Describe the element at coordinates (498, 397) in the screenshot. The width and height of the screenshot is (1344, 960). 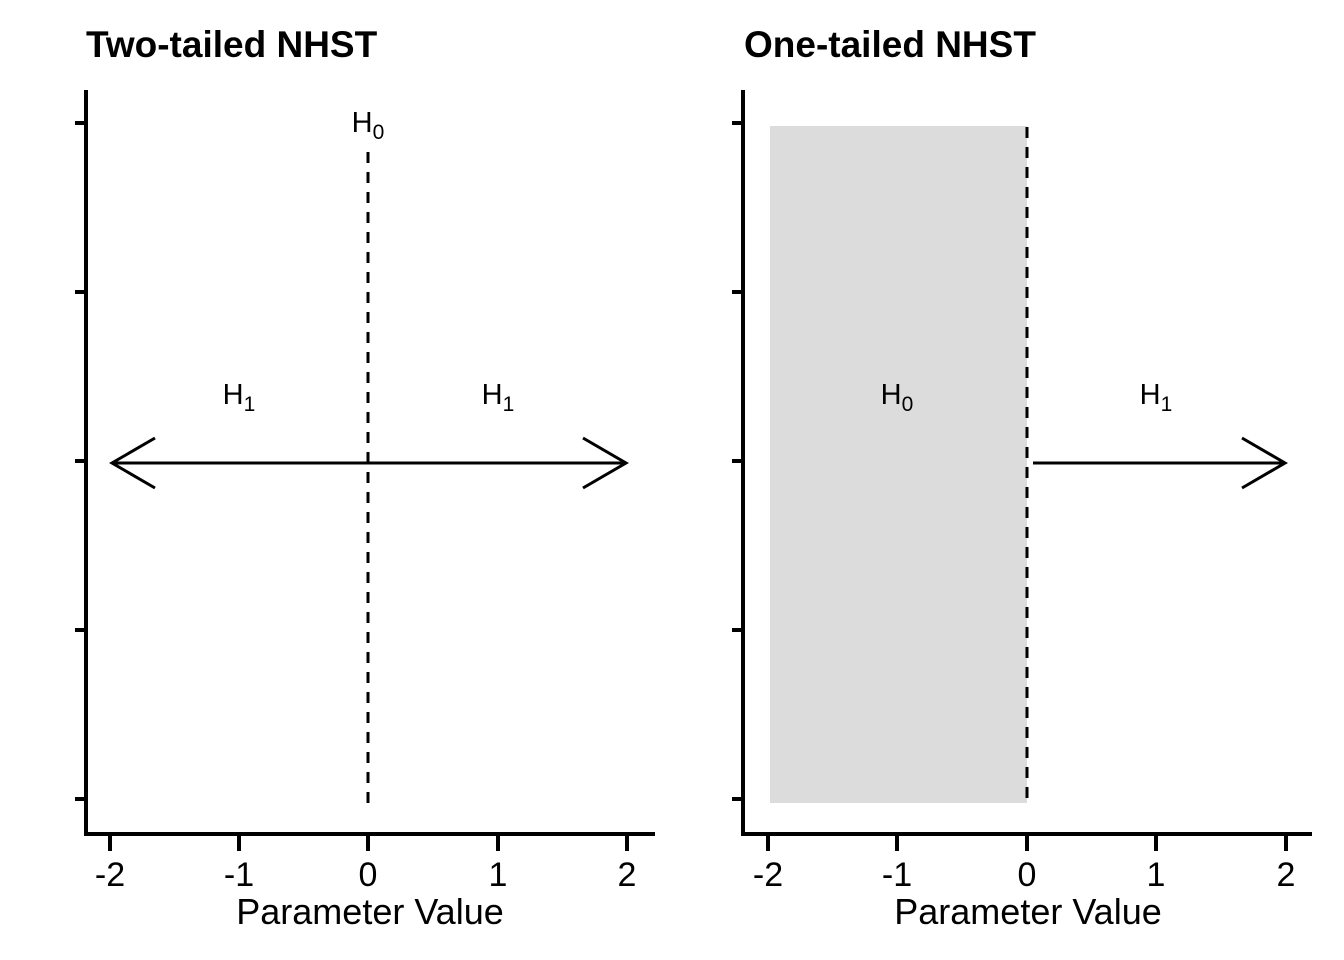
I see `h1-label-right: H1` at that location.